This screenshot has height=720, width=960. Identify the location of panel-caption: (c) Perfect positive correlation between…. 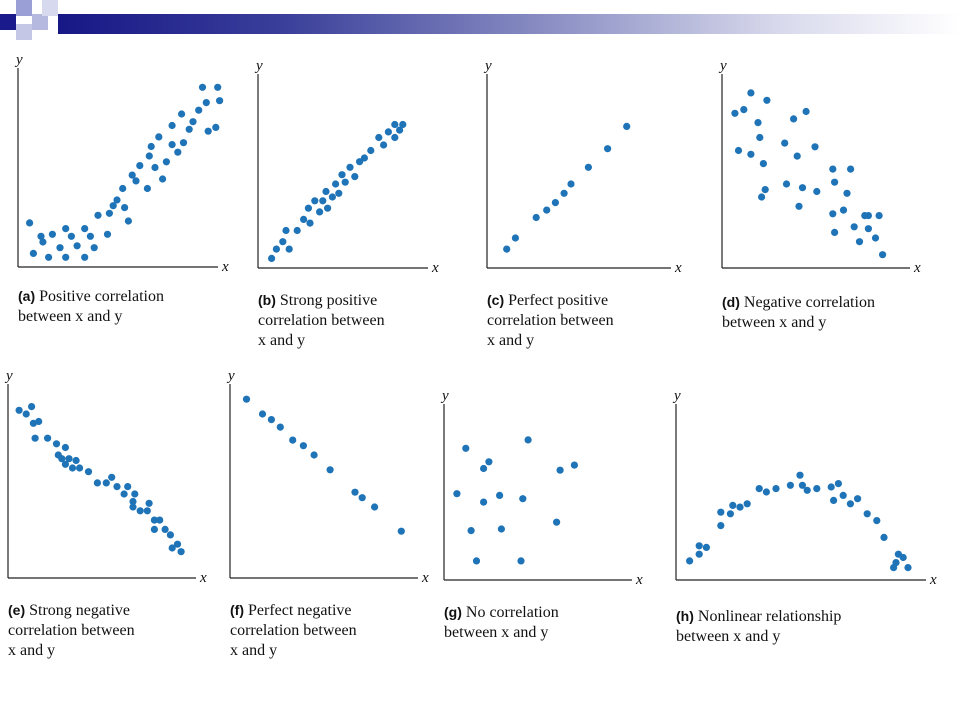
(550, 320).